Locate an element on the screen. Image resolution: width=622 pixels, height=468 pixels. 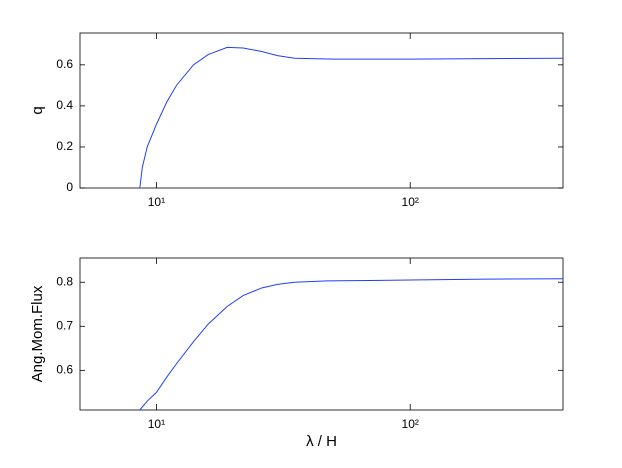
y-tick-label: 0.7 is located at coordinates (64, 325).